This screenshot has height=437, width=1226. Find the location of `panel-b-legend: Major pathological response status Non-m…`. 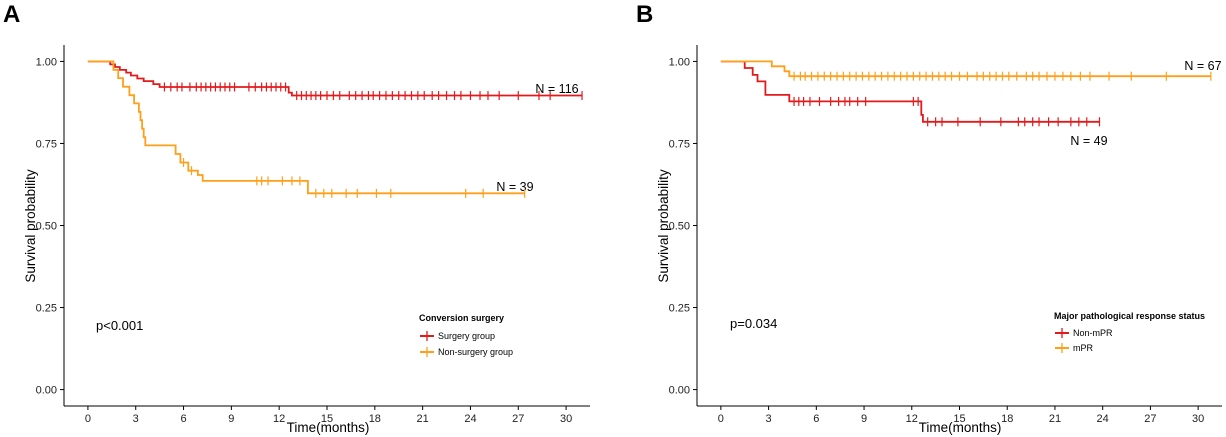

panel-b-legend: Major pathological response status Non-m… is located at coordinates (1129, 332).